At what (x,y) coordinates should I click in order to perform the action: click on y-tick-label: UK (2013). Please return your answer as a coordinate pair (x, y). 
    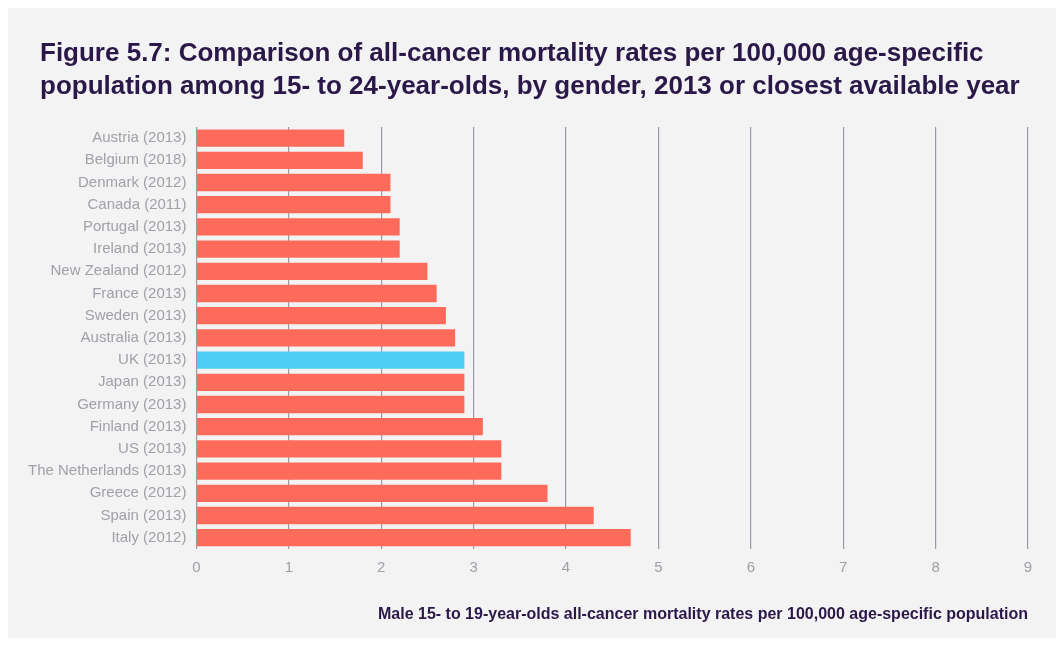
    Looking at the image, I should click on (152, 359).